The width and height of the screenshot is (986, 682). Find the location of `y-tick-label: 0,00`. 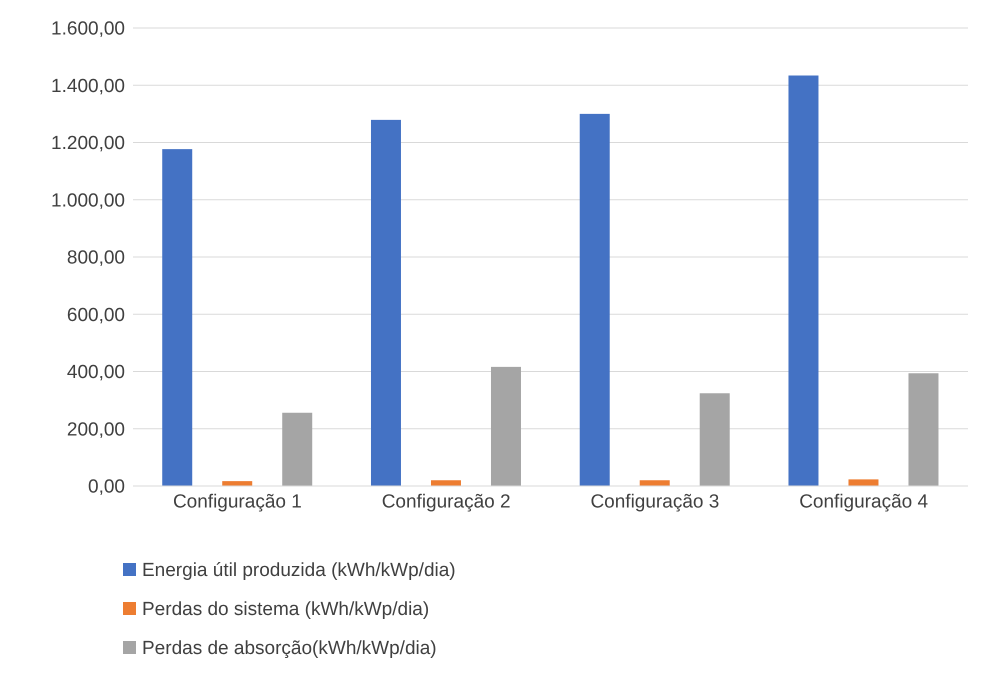

y-tick-label: 0,00 is located at coordinates (106, 487).